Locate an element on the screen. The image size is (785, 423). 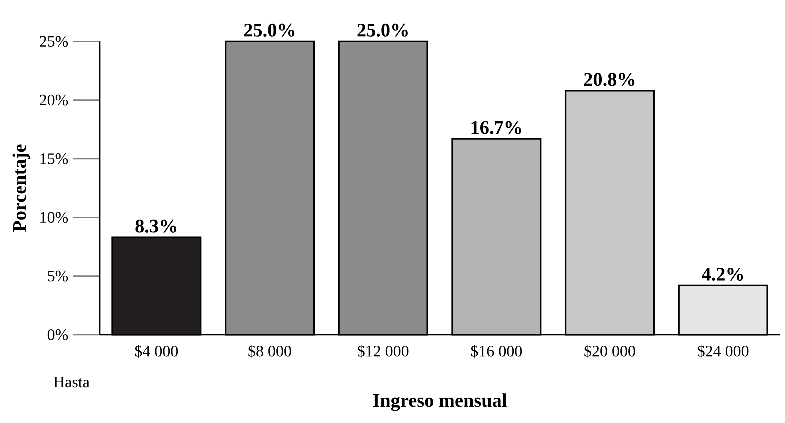
x-tick-label: $20 000 is located at coordinates (610, 351).